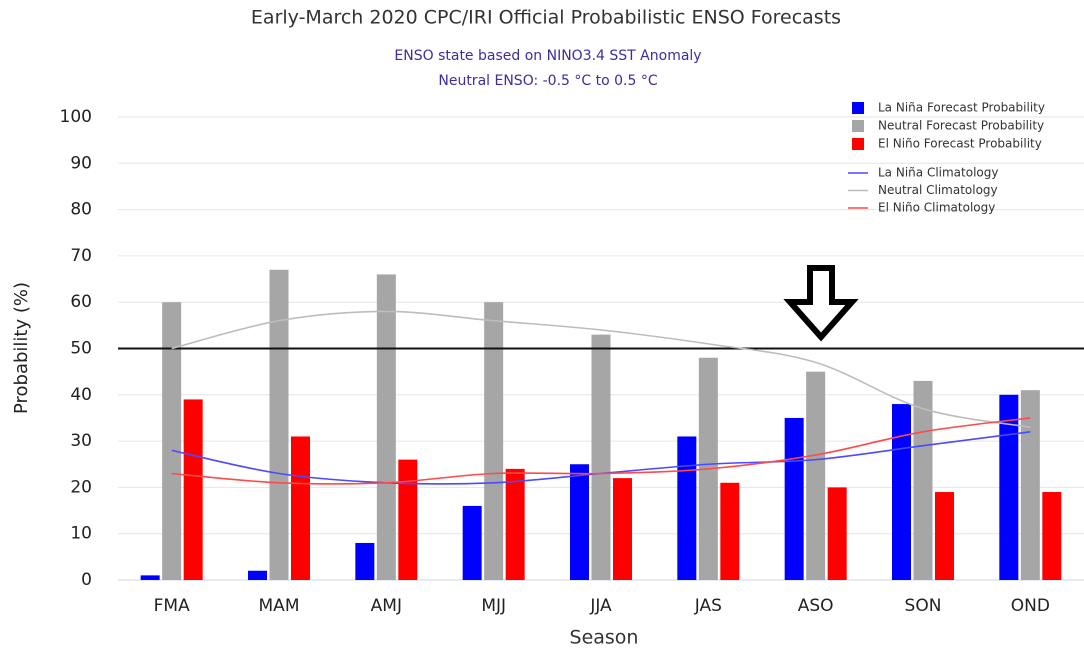 The height and width of the screenshot is (651, 1084). I want to click on chart-subtitle: ENSO state based on NINO3.4 SST Anomaly, so click(547, 56).